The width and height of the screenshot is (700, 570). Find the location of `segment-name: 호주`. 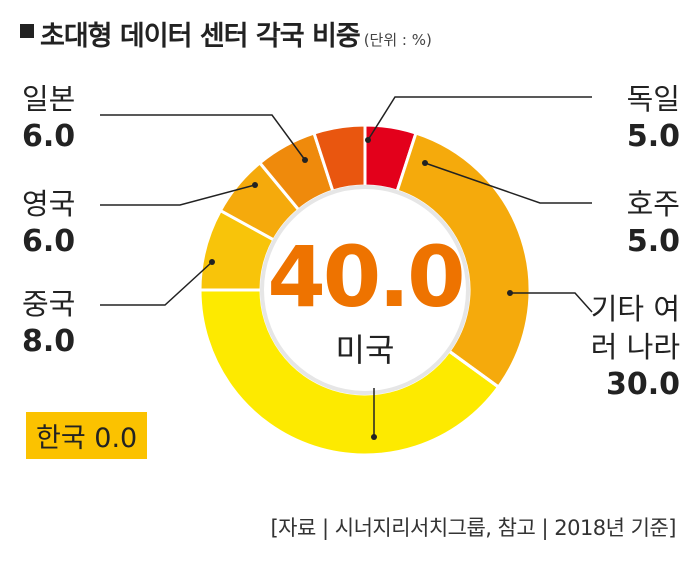

segment-name: 호주 is located at coordinates (653, 204).